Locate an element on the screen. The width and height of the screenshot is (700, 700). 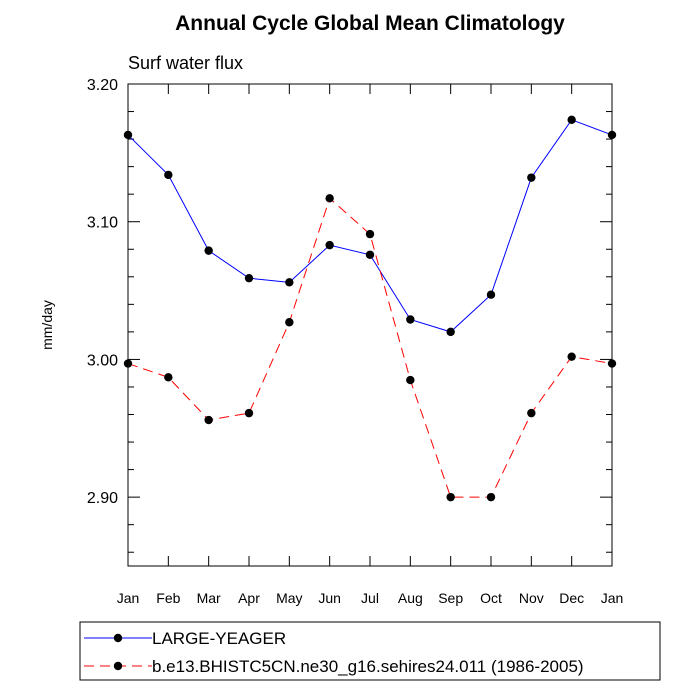
legend-box is located at coordinates (370, 651).